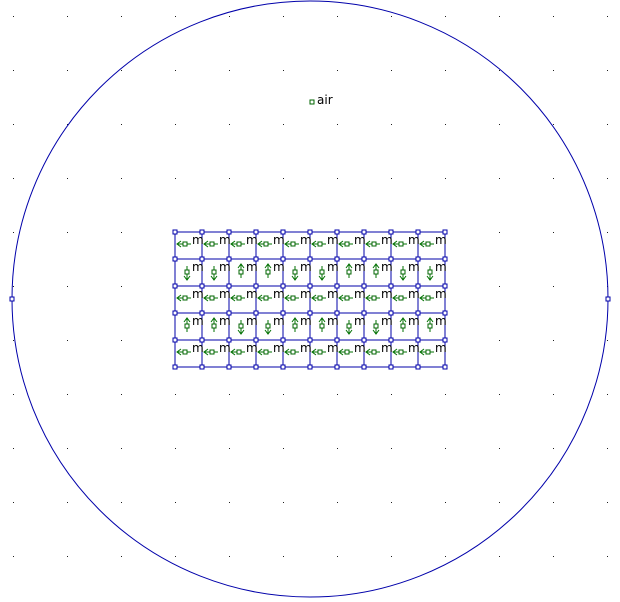 The width and height of the screenshot is (620, 602). I want to click on air-block-label: air, so click(321, 100).